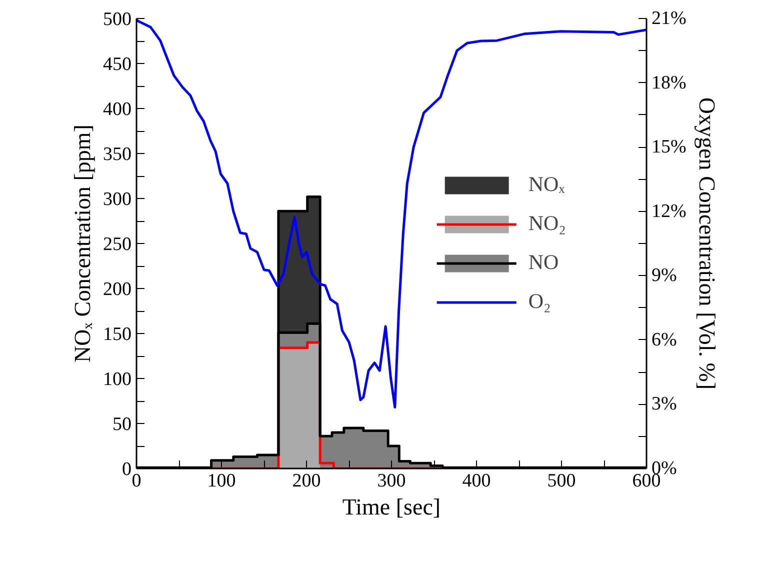 Image resolution: width=778 pixels, height=577 pixels. I want to click on y-tick-label: 500, so click(117, 19).